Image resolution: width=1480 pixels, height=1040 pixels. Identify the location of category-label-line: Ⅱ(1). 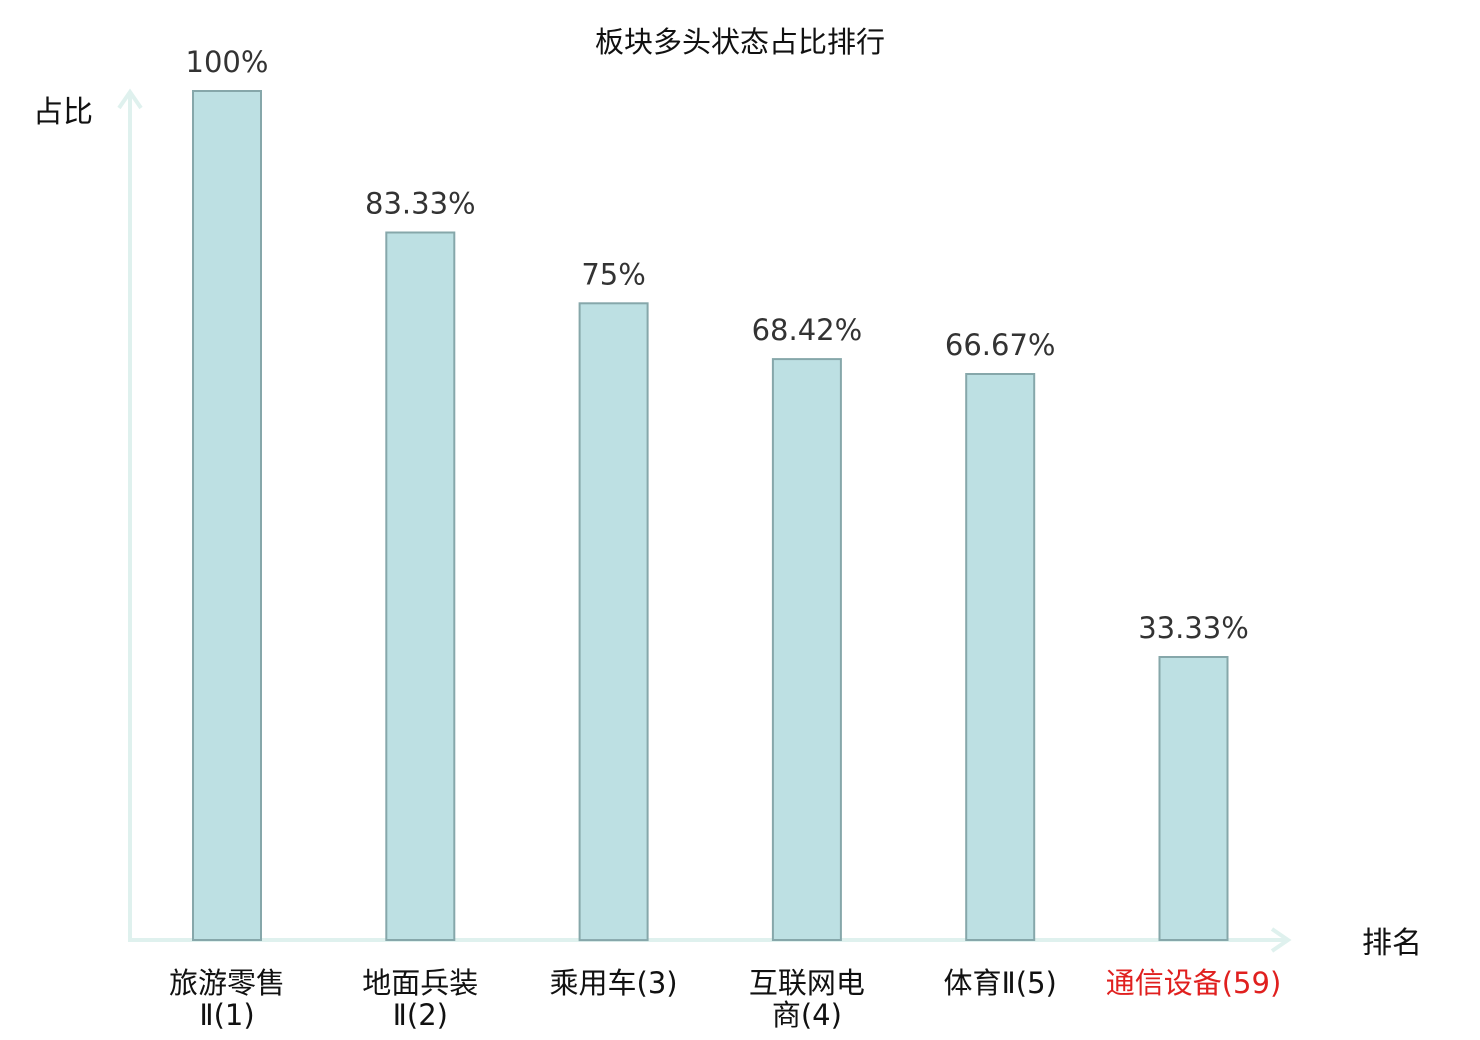
(226, 1015).